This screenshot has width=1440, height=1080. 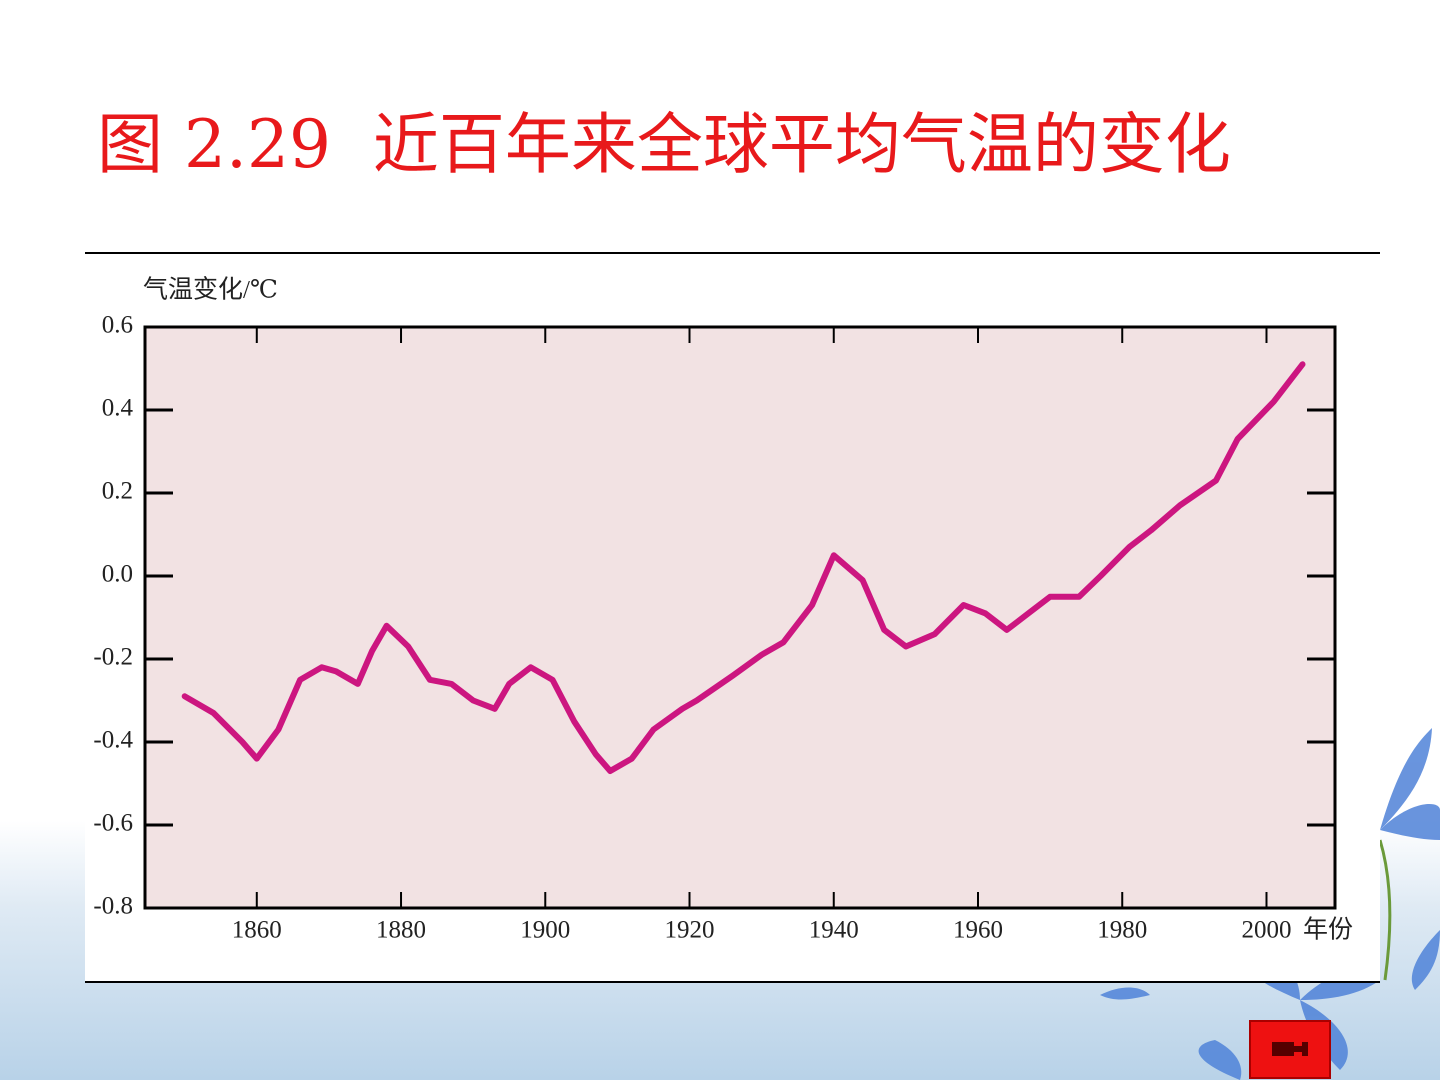 I want to click on x-tick-label: 2000, so click(x=1266, y=930).